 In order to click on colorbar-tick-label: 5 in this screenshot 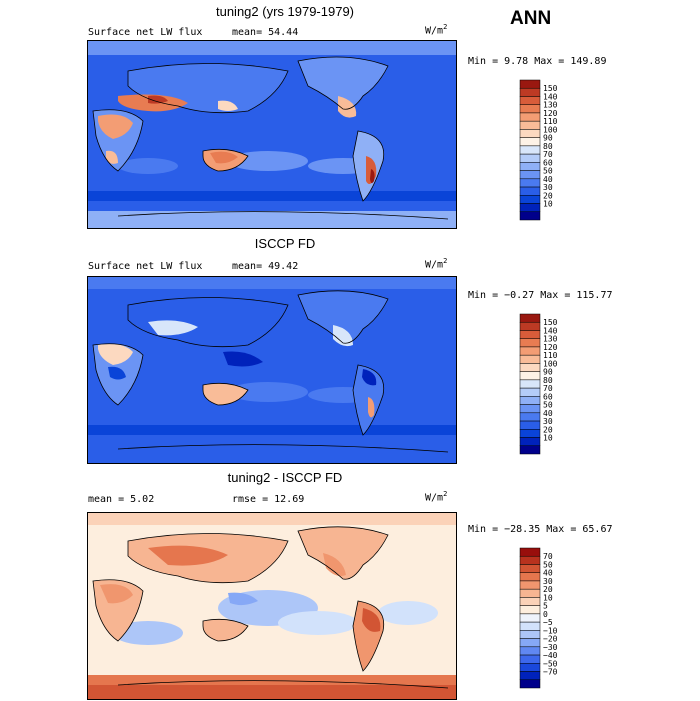, I will do `click(545, 606)`.